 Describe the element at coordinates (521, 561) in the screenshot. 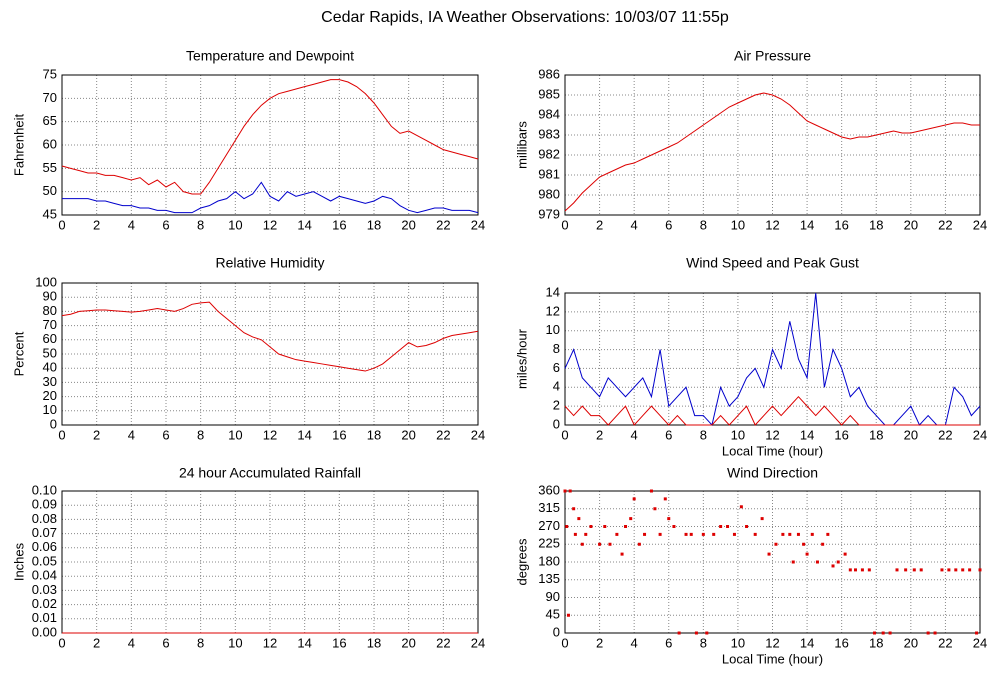

I see `y-axis-label: degrees` at that location.